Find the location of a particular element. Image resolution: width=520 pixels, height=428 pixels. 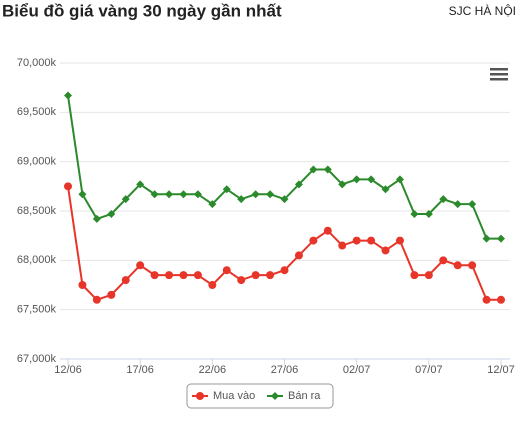

x-tick-label: 12/06 is located at coordinates (68, 370).